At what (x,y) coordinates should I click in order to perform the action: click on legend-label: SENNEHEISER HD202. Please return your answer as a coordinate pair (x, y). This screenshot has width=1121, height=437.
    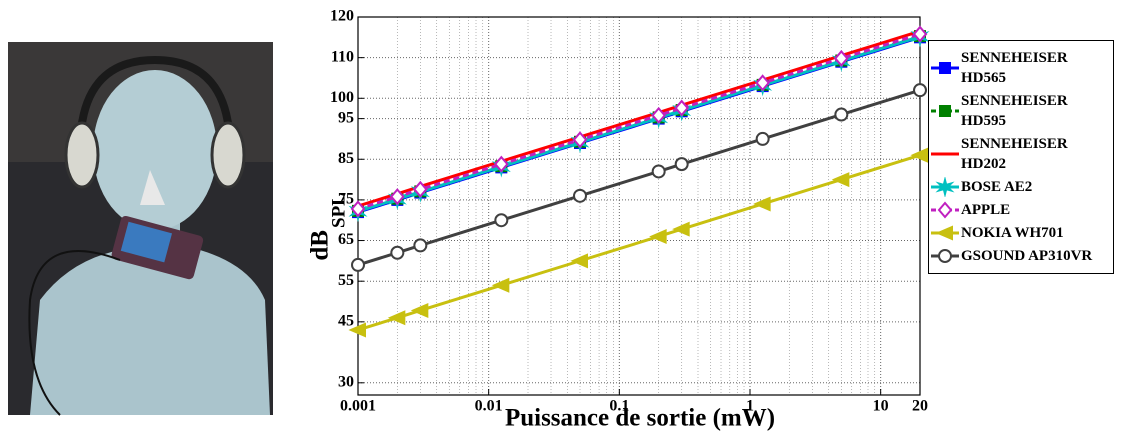
    Looking at the image, I should click on (1014, 154).